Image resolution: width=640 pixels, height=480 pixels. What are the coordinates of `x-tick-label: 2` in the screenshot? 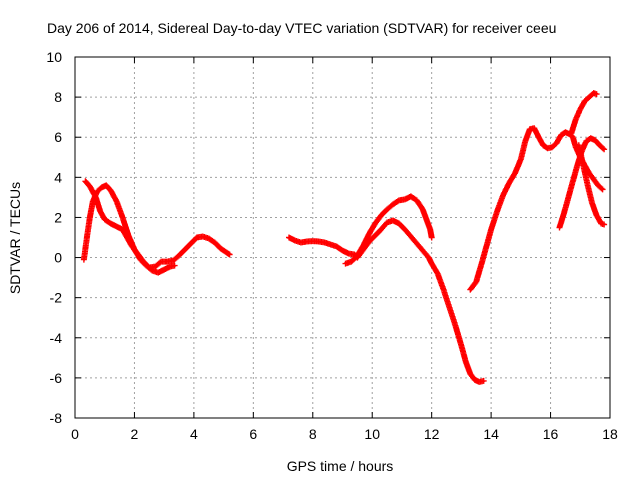 It's located at (135, 434).